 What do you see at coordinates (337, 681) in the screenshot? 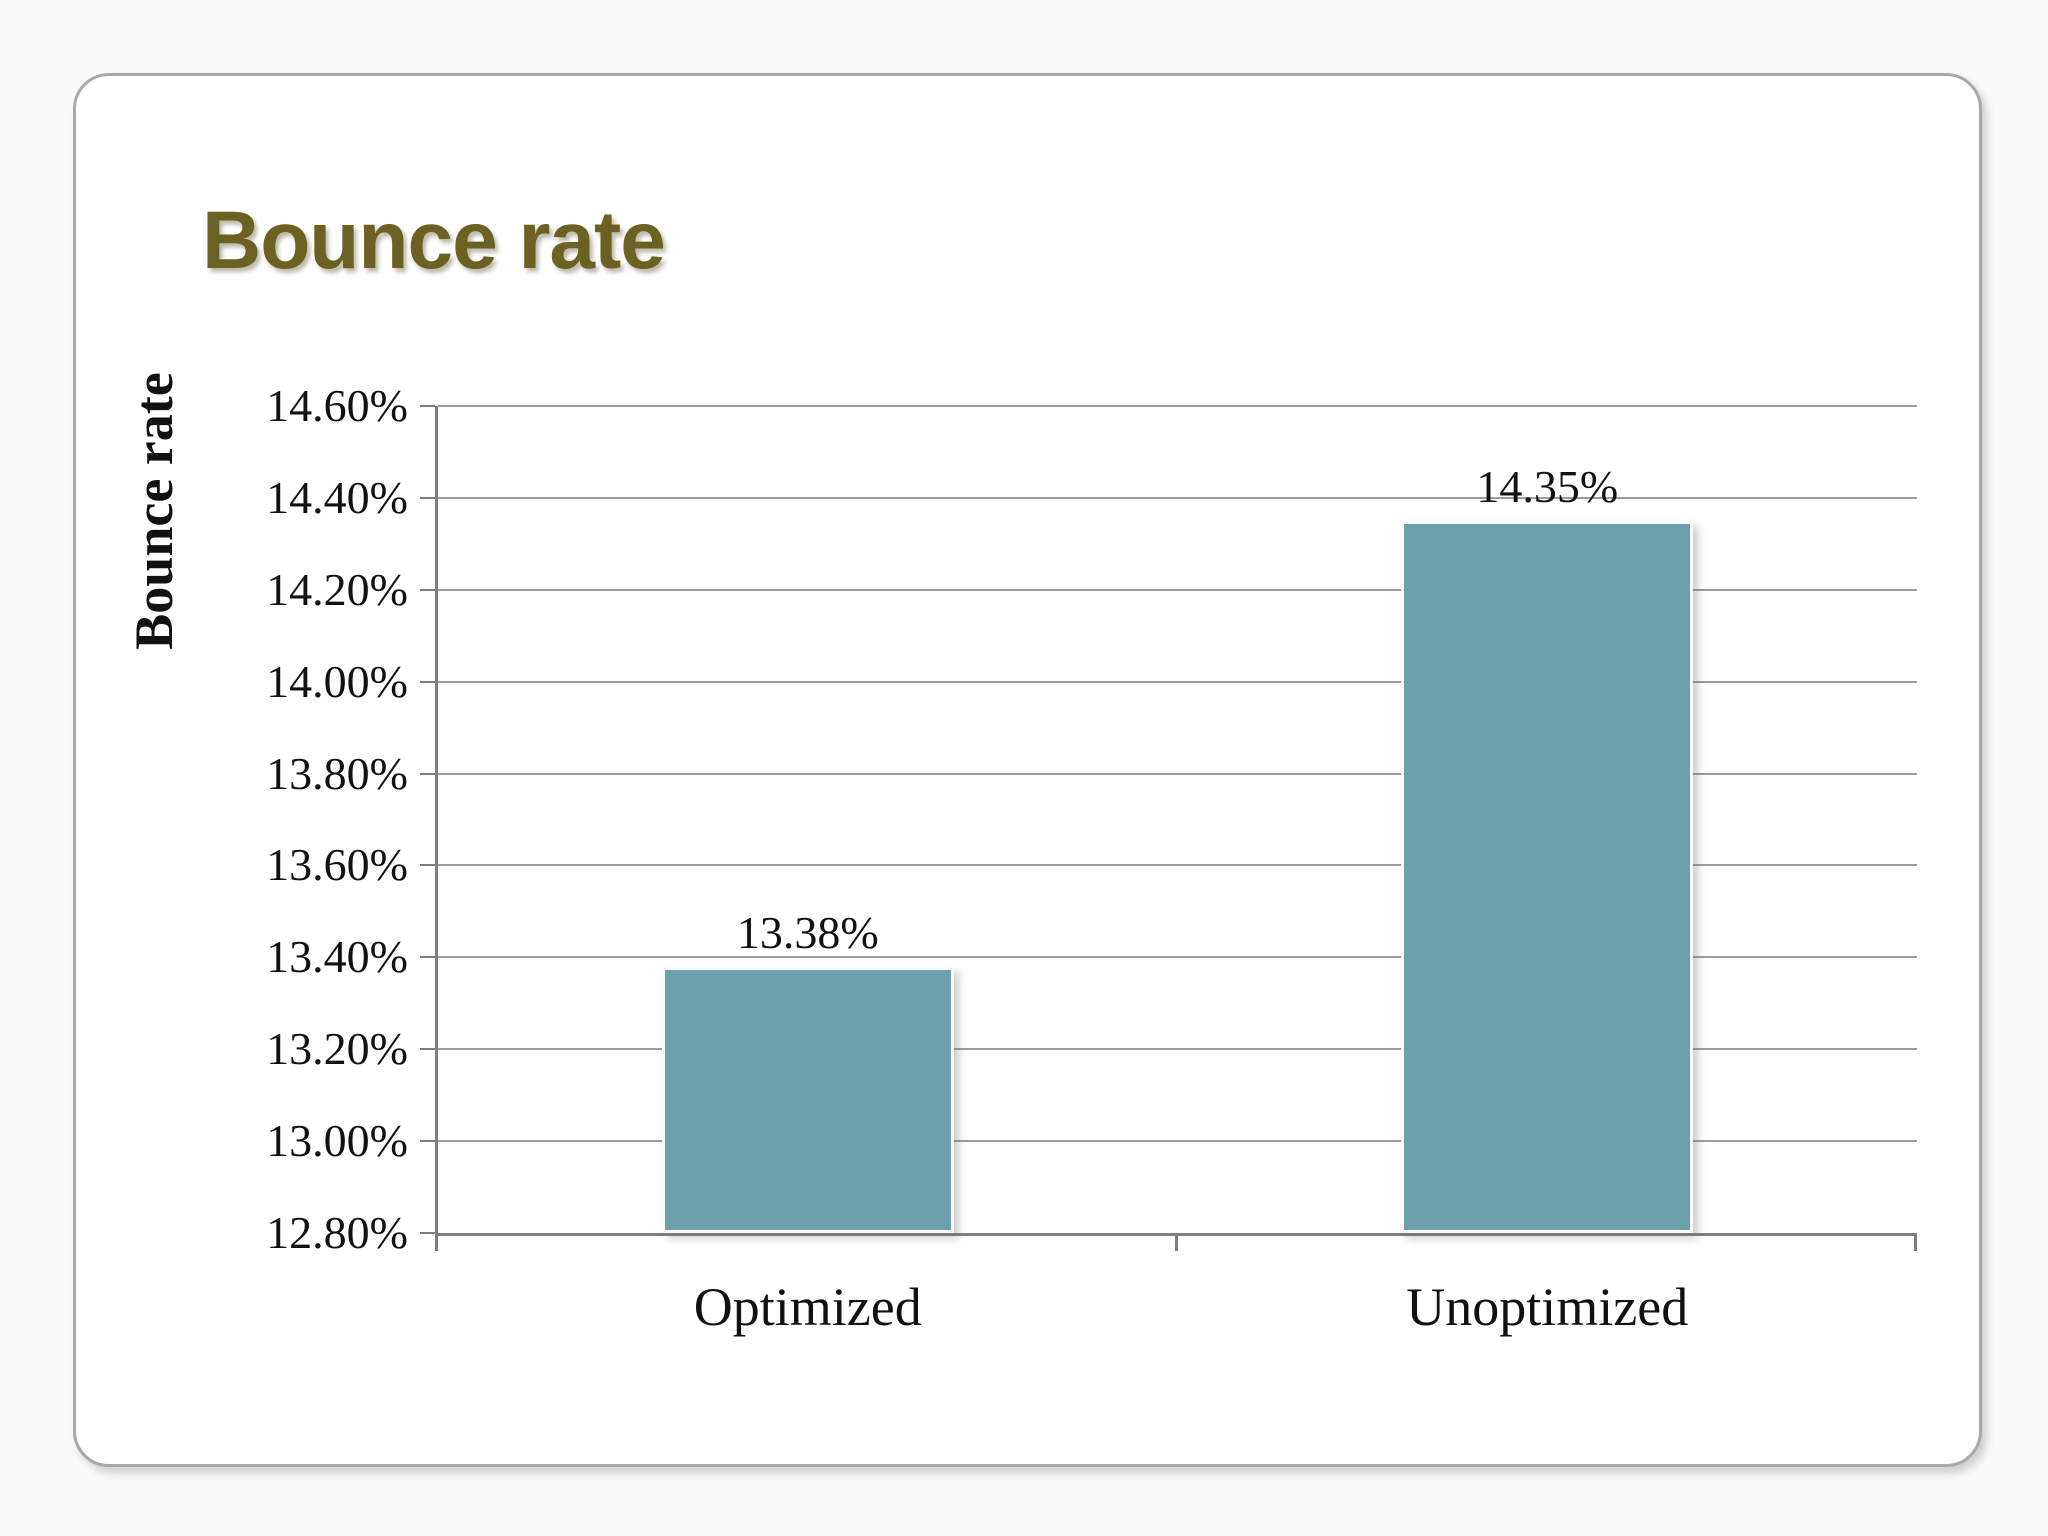
I see `y-tick-label: 14.00%` at bounding box center [337, 681].